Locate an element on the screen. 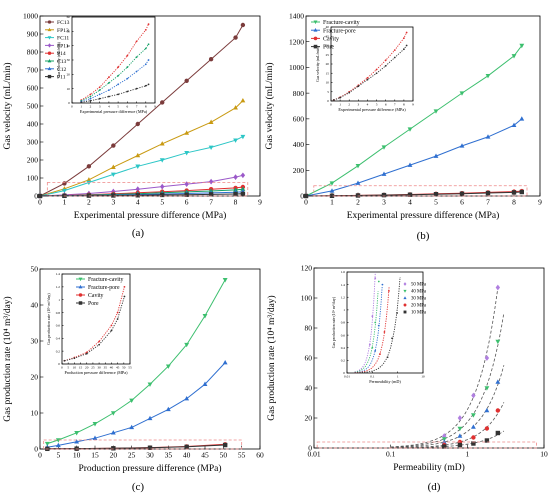 Image resolution: width=550 pixels, height=497 pixels. a-inset-x-tick-label: 7 is located at coordinates (137, 106).